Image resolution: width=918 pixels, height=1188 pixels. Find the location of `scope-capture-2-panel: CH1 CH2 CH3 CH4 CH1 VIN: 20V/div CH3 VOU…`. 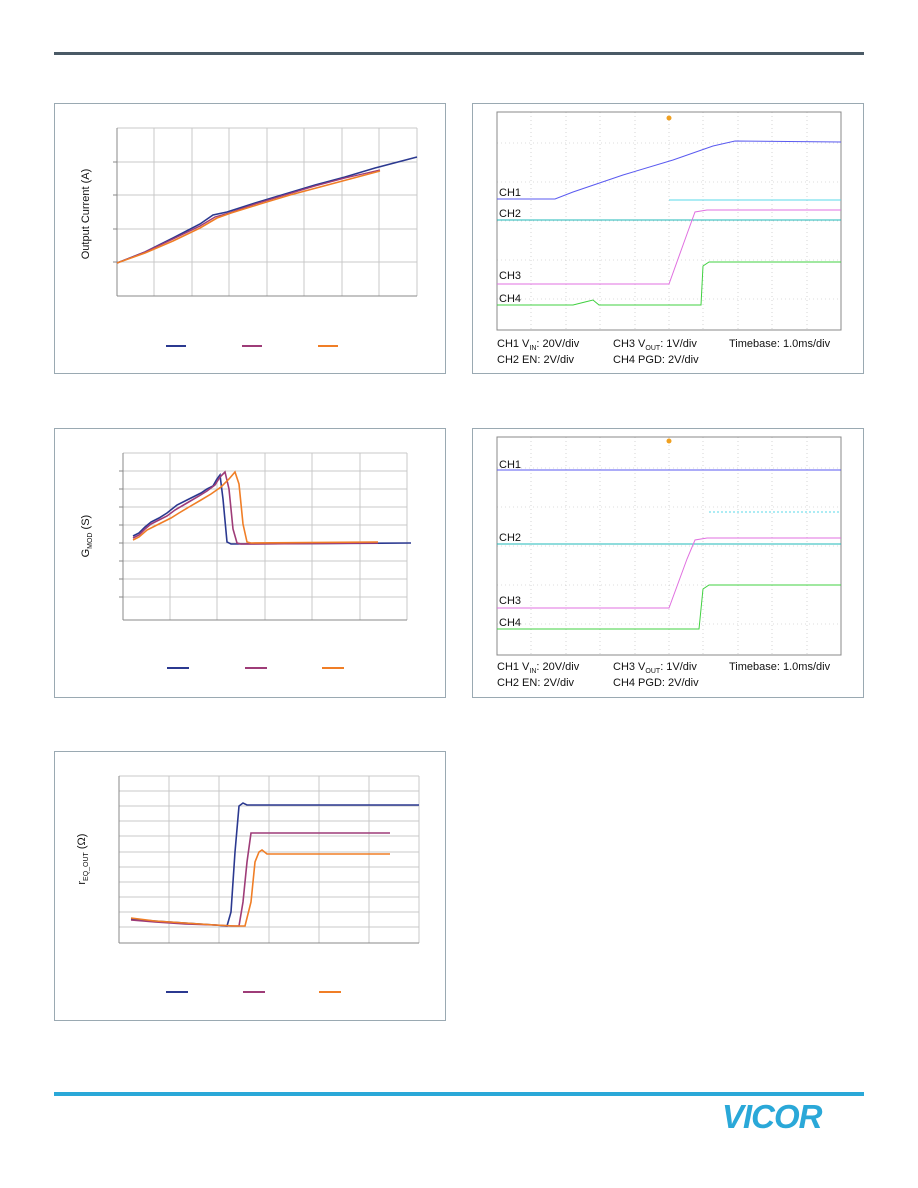

scope-capture-2-panel: CH1 CH2 CH3 CH4 CH1 VIN: 20V/div CH3 VOU… is located at coordinates (668, 563).